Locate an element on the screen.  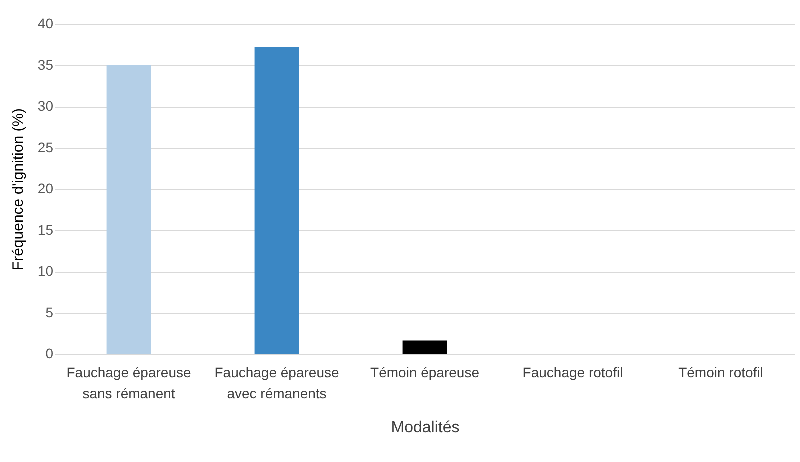
x-axis-title: Modalités is located at coordinates (425, 428).